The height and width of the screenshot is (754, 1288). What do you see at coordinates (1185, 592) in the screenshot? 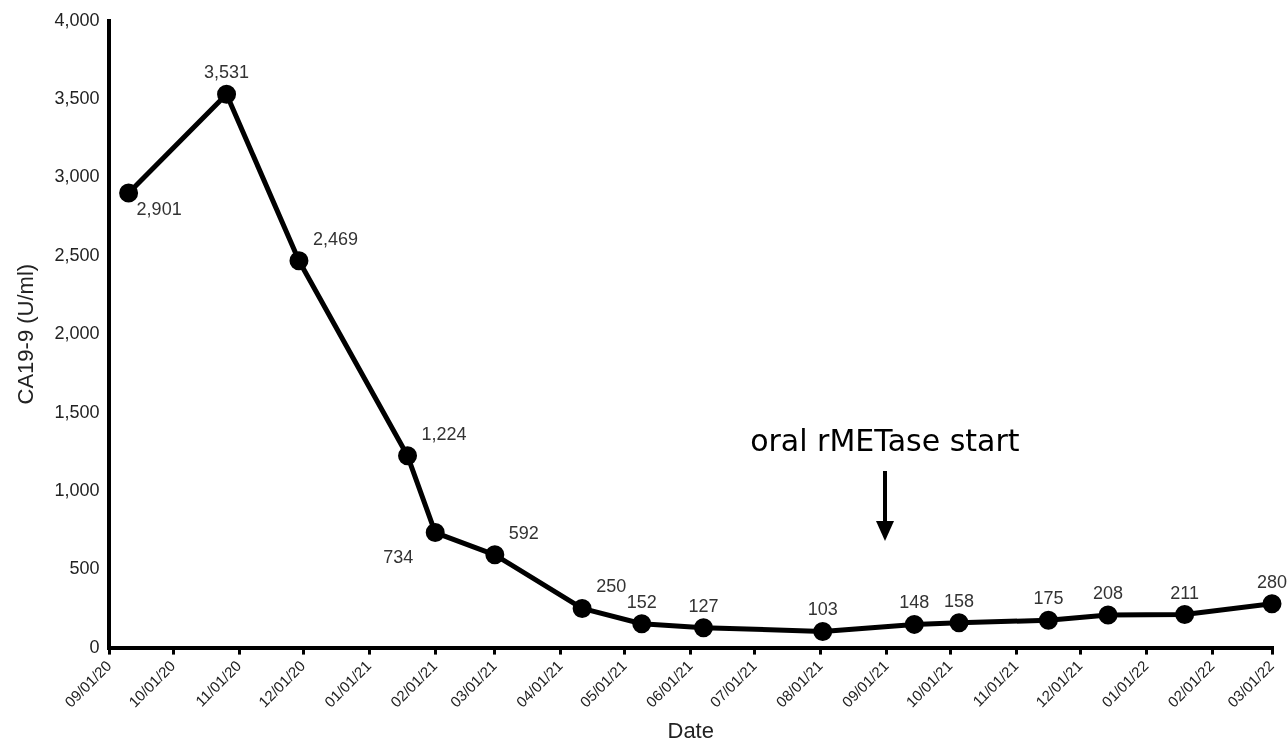
I see `data-label: 211` at bounding box center [1185, 592].